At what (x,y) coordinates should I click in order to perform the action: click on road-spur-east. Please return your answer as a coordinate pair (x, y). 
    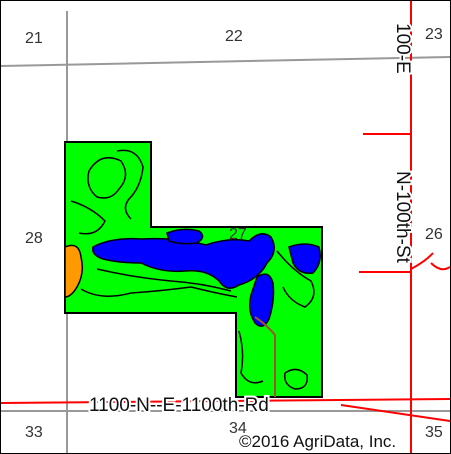
    Looking at the image, I should click on (430, 261).